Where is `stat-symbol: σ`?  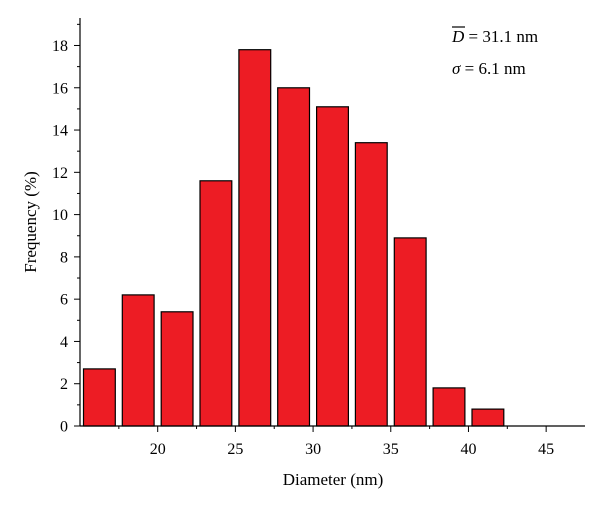
stat-symbol: σ is located at coordinates (456, 68).